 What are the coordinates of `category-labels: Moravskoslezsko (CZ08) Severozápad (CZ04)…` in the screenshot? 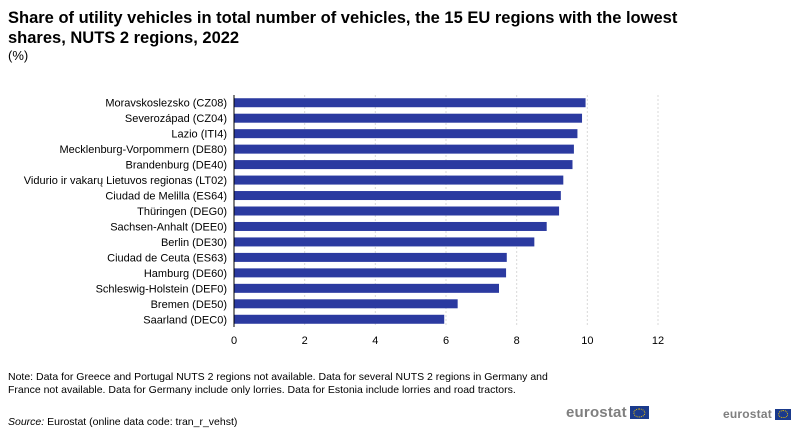 It's located at (125, 212).